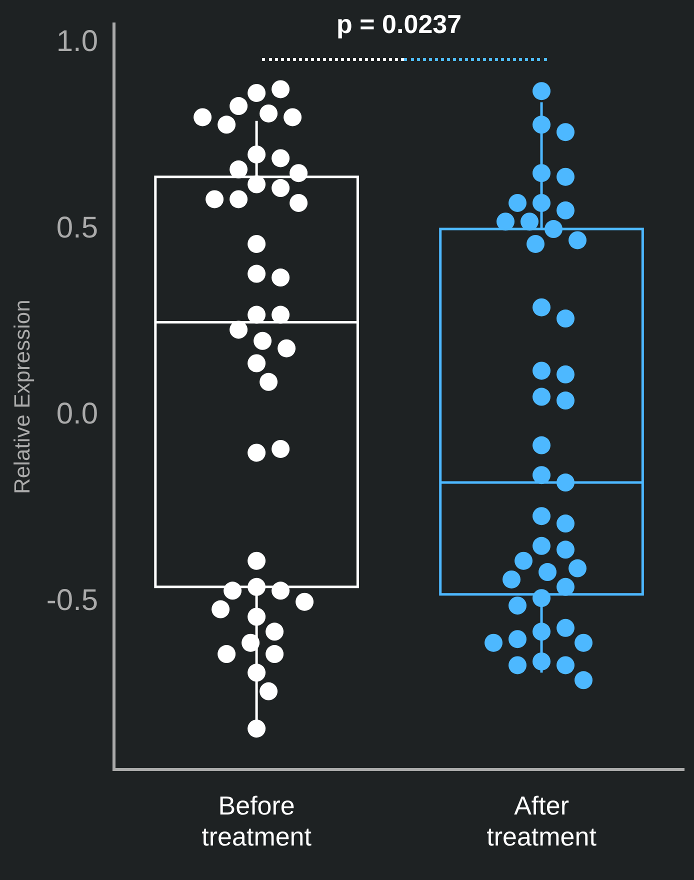 The width and height of the screenshot is (694, 880). What do you see at coordinates (77, 41) in the screenshot?
I see `y-tick-label: 1.0` at bounding box center [77, 41].